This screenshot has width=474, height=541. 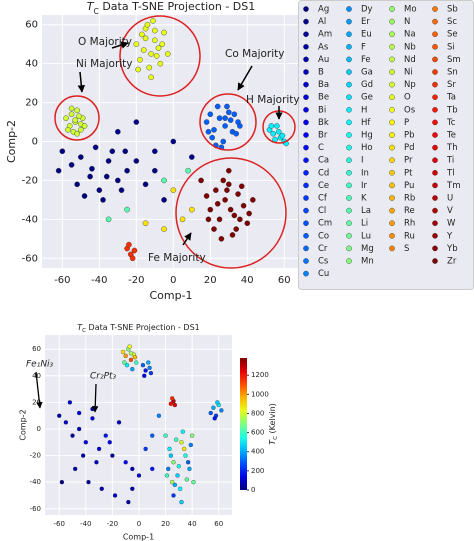 What do you see at coordinates (323, 199) in the screenshot?
I see `legend-label: Cf` at bounding box center [323, 199].